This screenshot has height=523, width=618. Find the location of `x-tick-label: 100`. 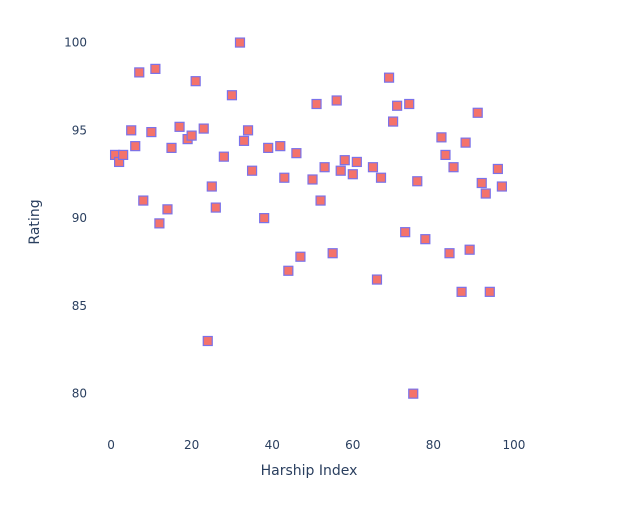

x-tick-label: 100 is located at coordinates (514, 445).